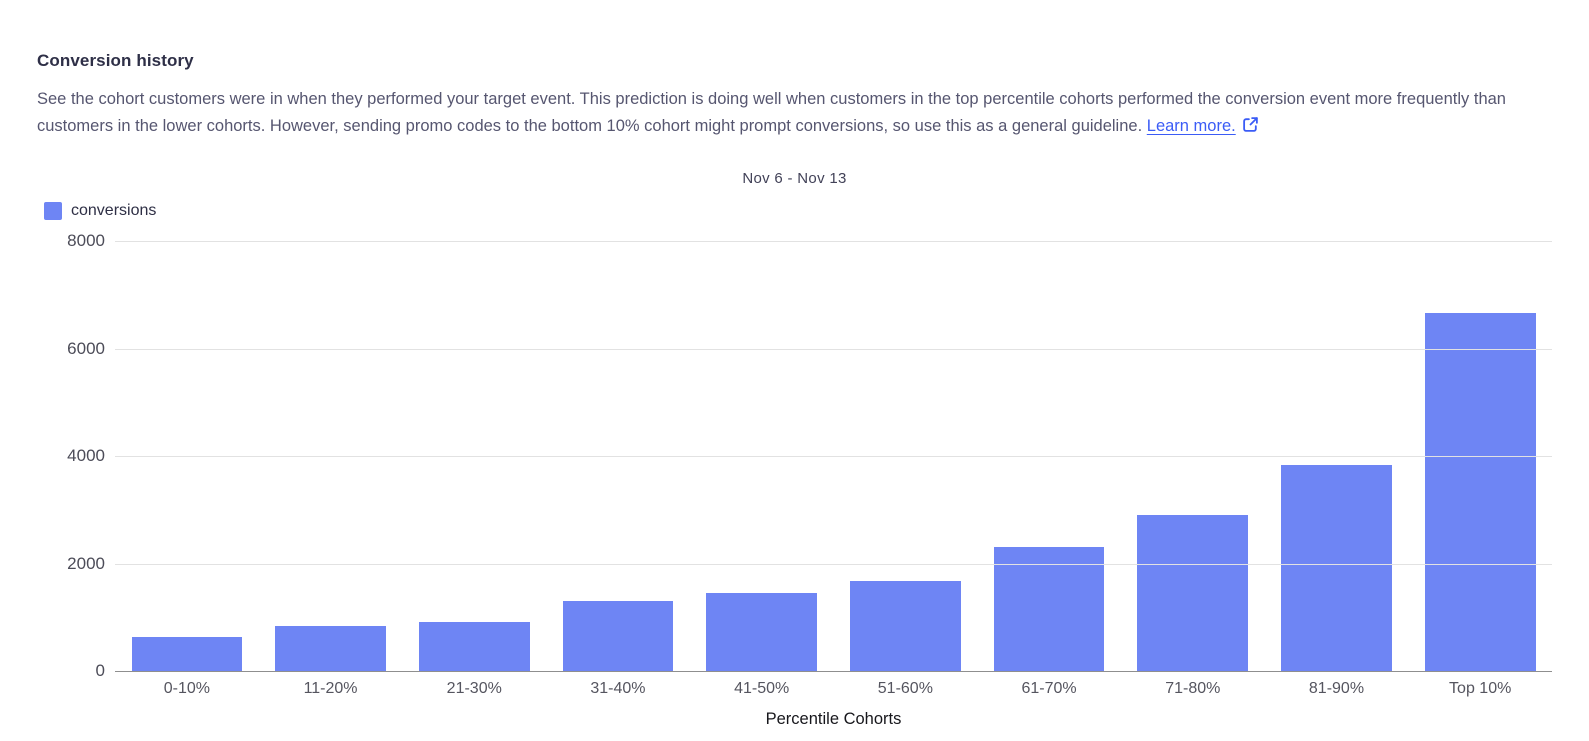  What do you see at coordinates (330, 648) in the screenshot?
I see `bar-11-20%` at bounding box center [330, 648].